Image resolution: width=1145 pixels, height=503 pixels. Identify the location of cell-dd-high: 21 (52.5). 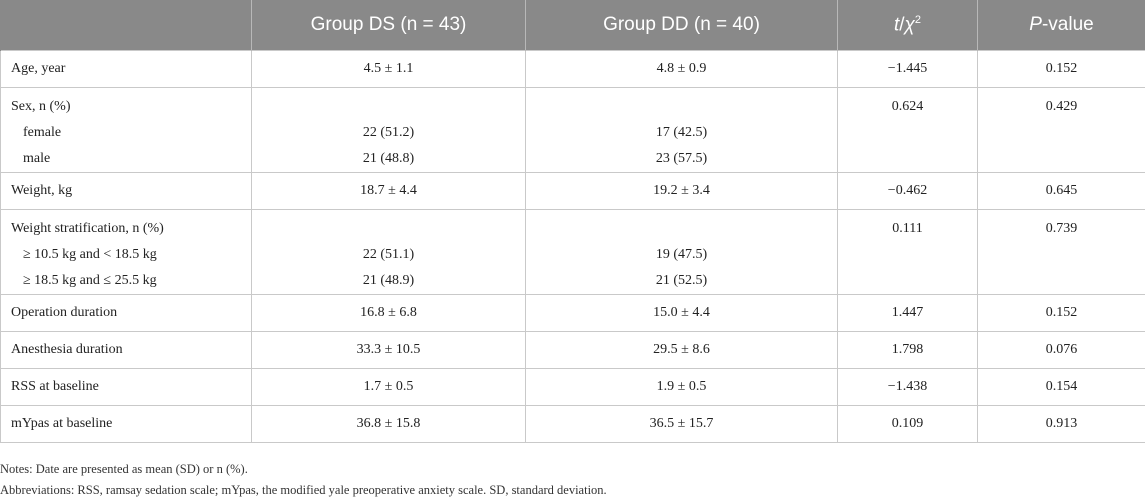
(681, 280).